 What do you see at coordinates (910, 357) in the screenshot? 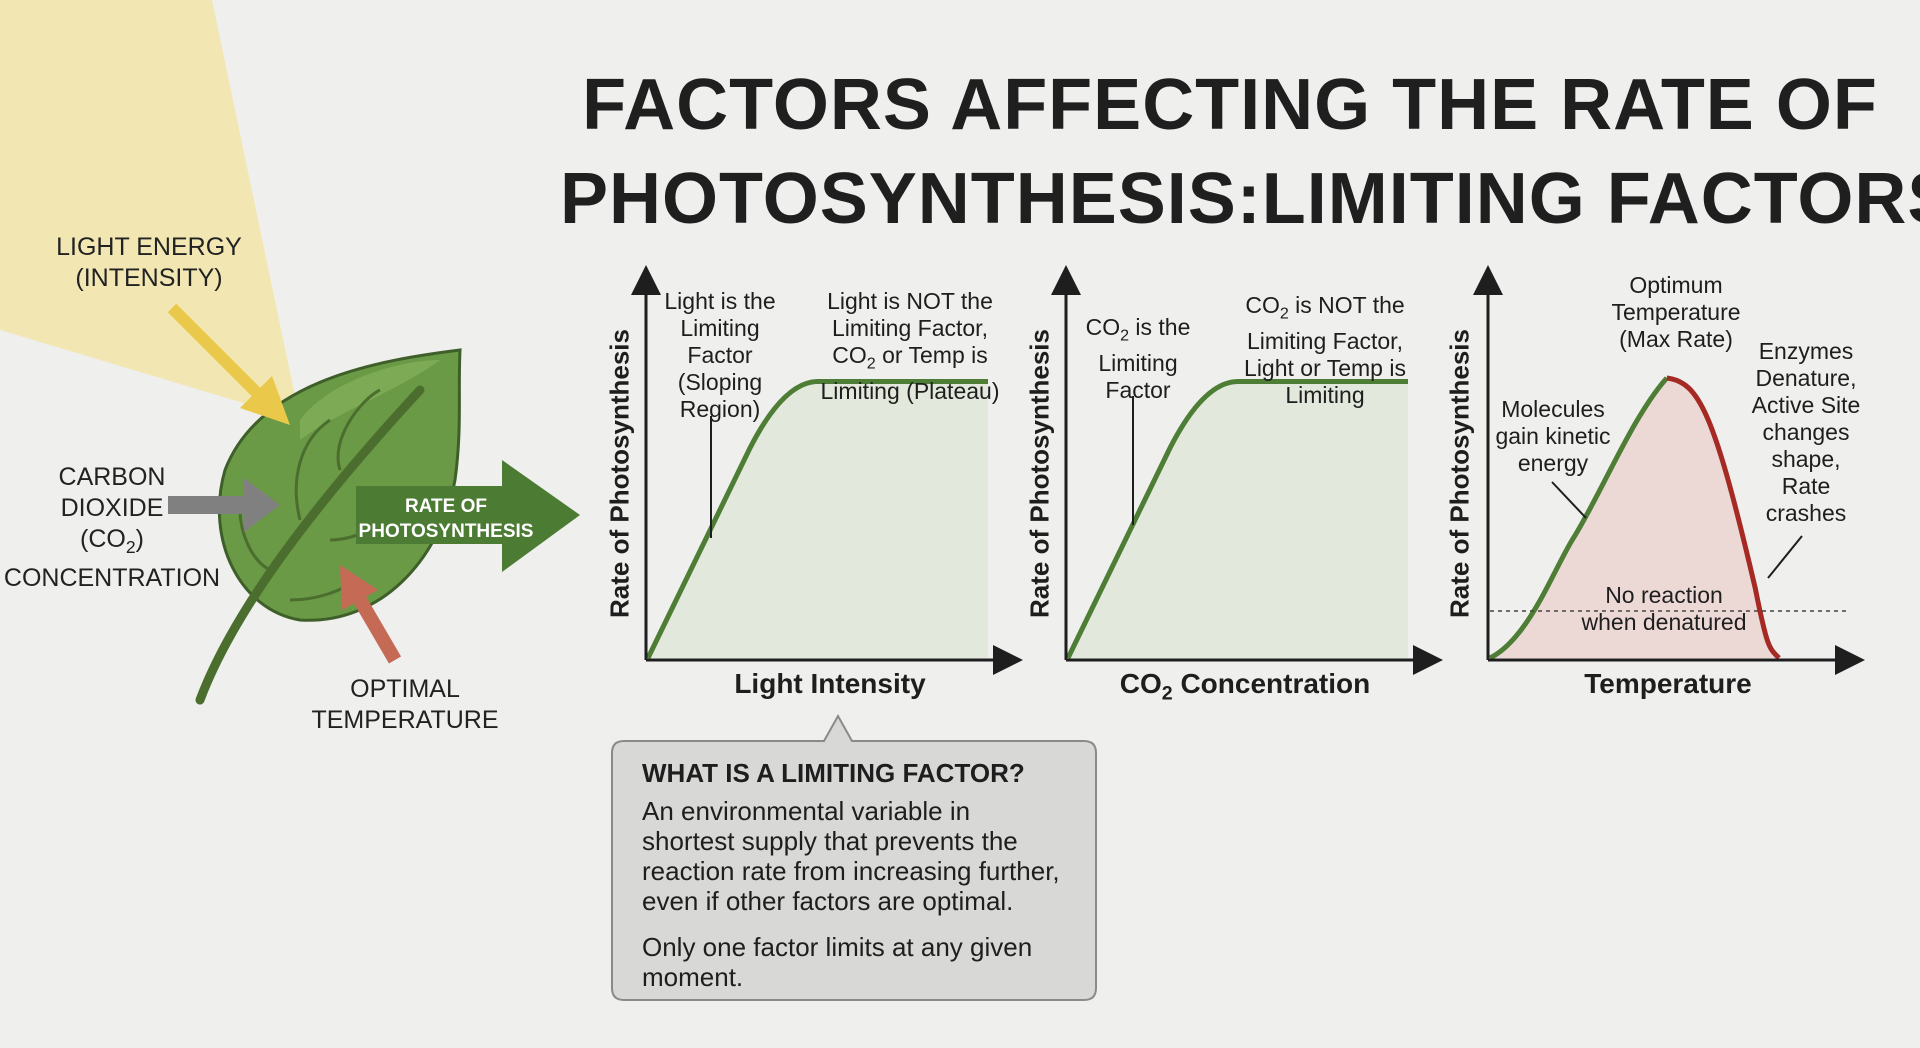
I see `annotation-line: CO2 or Temp is` at bounding box center [910, 357].